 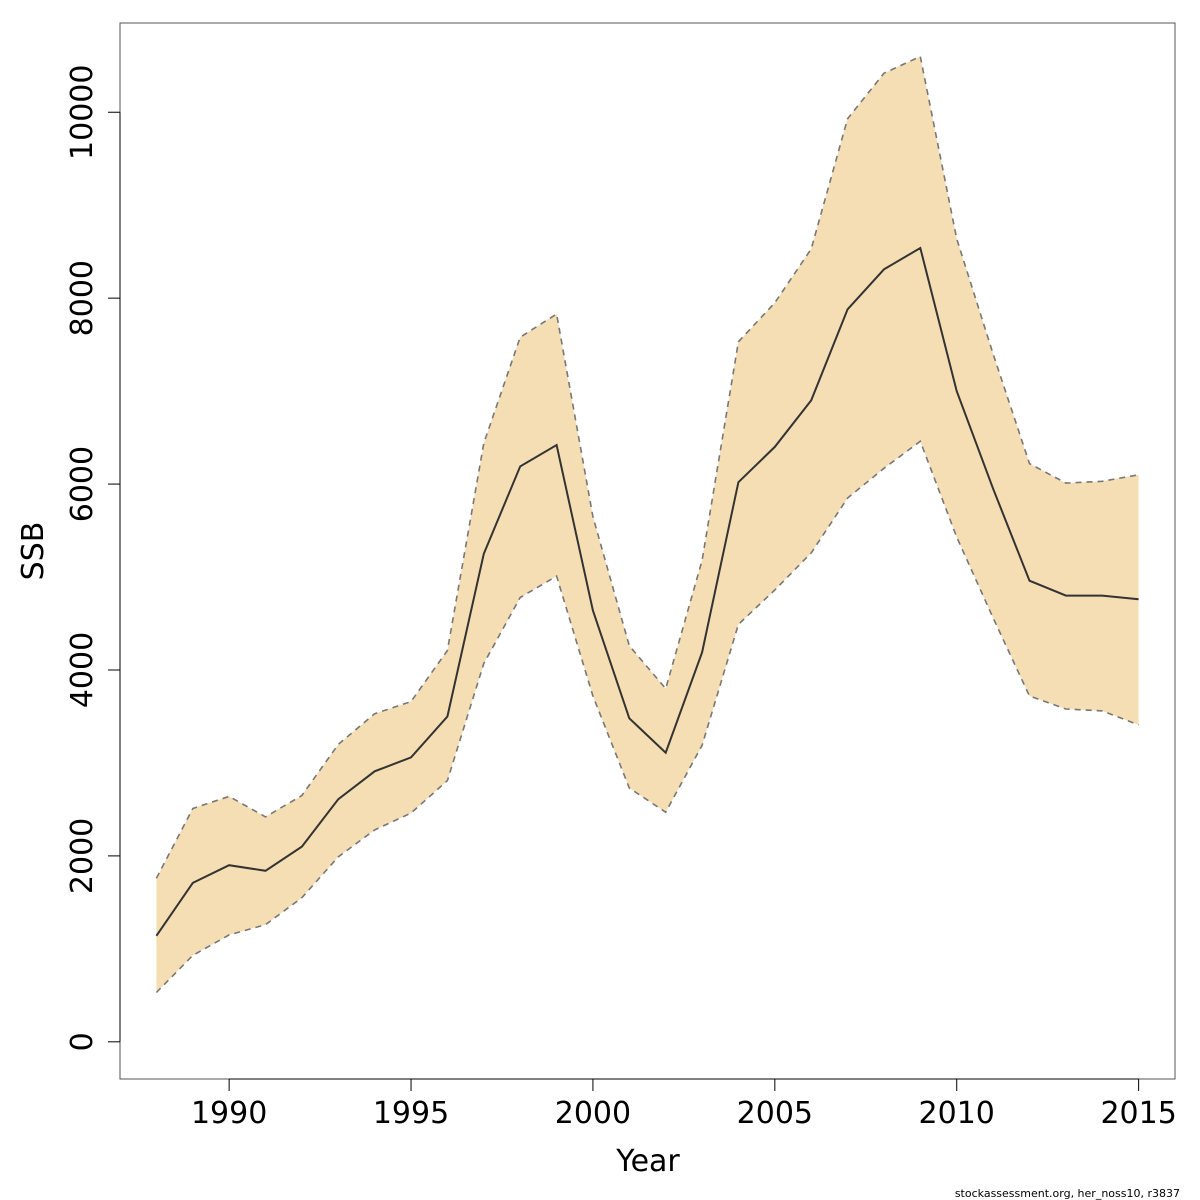 What do you see at coordinates (593, 1113) in the screenshot?
I see `x-tick-label: 2000` at bounding box center [593, 1113].